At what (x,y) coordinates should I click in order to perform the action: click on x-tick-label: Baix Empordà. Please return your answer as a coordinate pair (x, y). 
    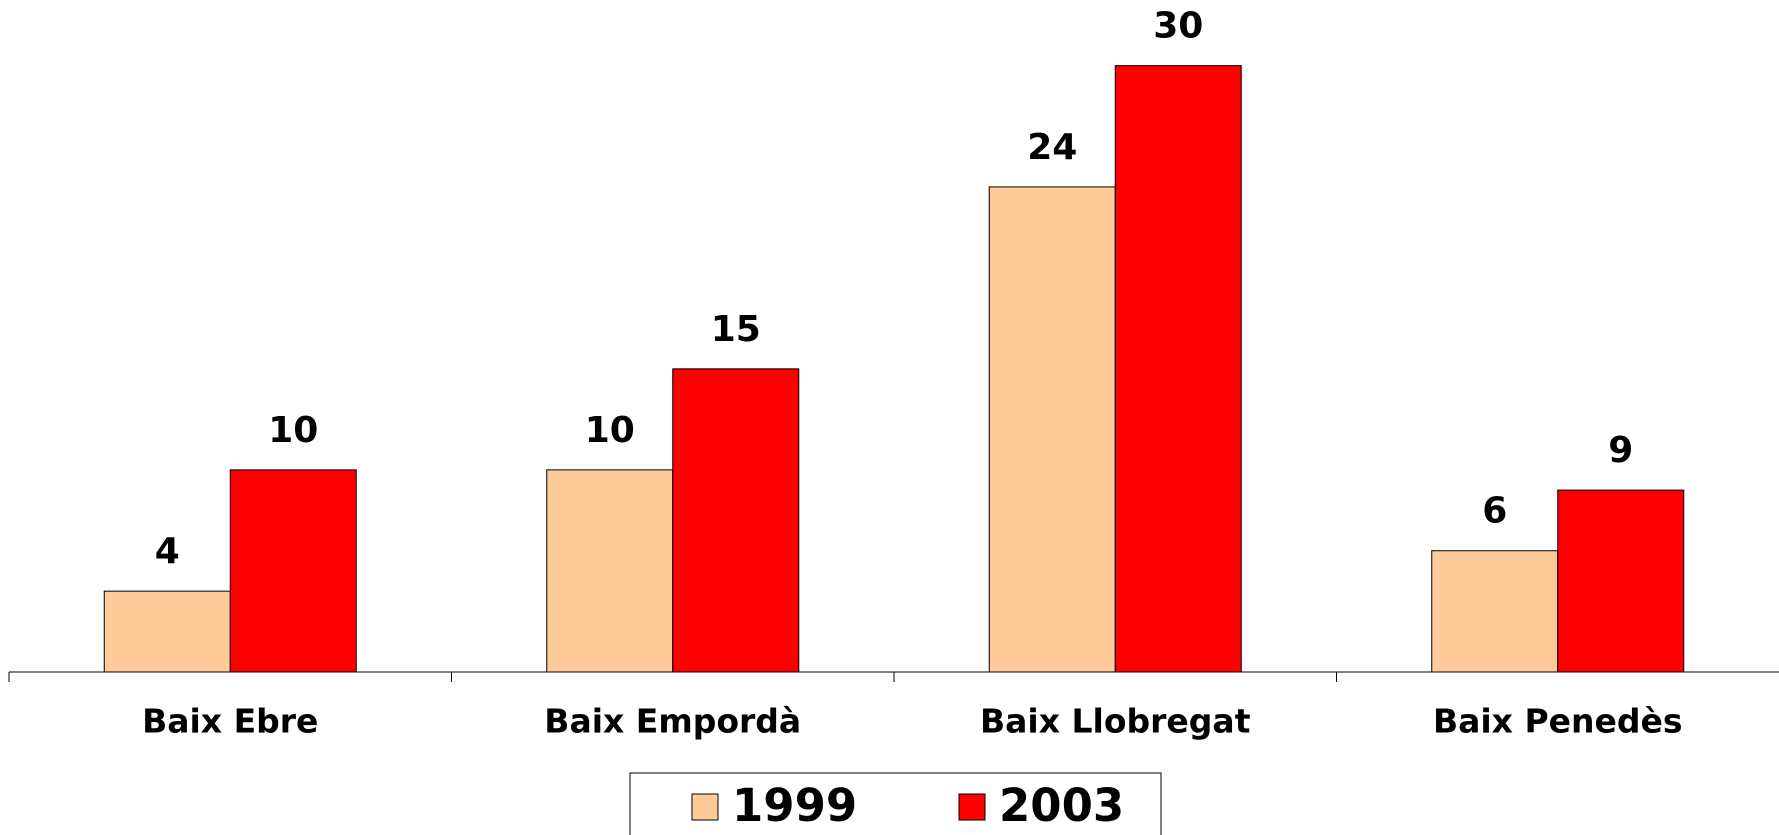
    Looking at the image, I should click on (672, 721).